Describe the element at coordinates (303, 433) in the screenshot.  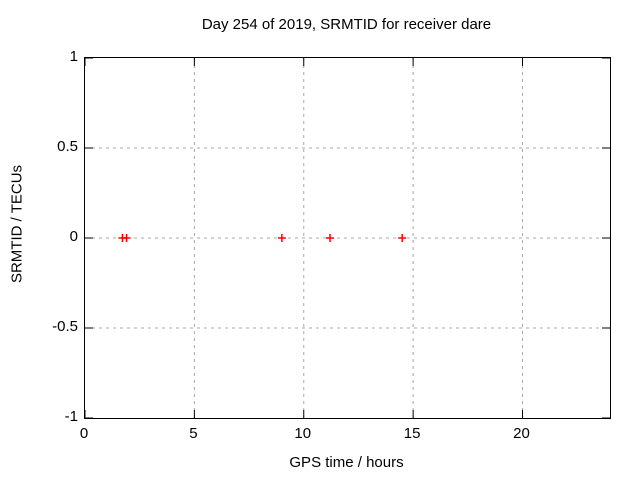
I see `x-tick-label: 10` at that location.